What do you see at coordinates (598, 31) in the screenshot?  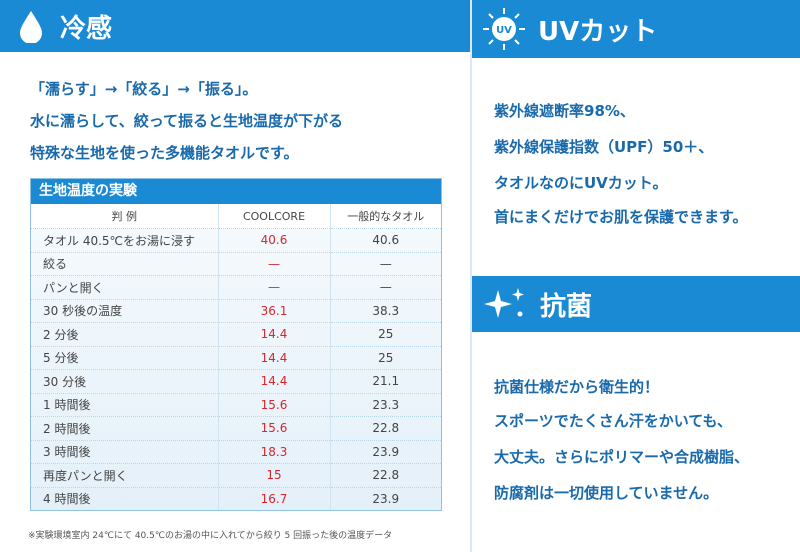 I see `title: UVカット` at bounding box center [598, 31].